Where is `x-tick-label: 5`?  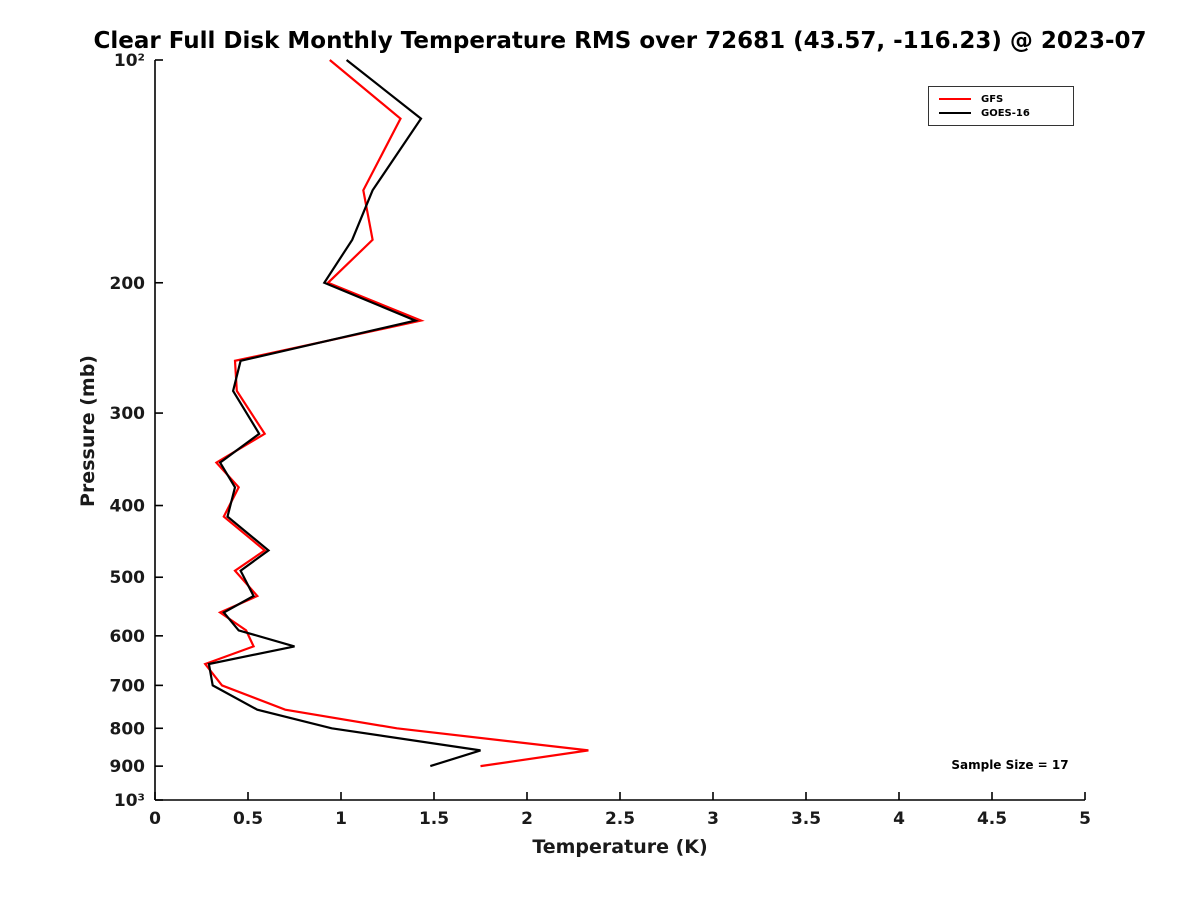 x-tick-label: 5 is located at coordinates (1085, 819).